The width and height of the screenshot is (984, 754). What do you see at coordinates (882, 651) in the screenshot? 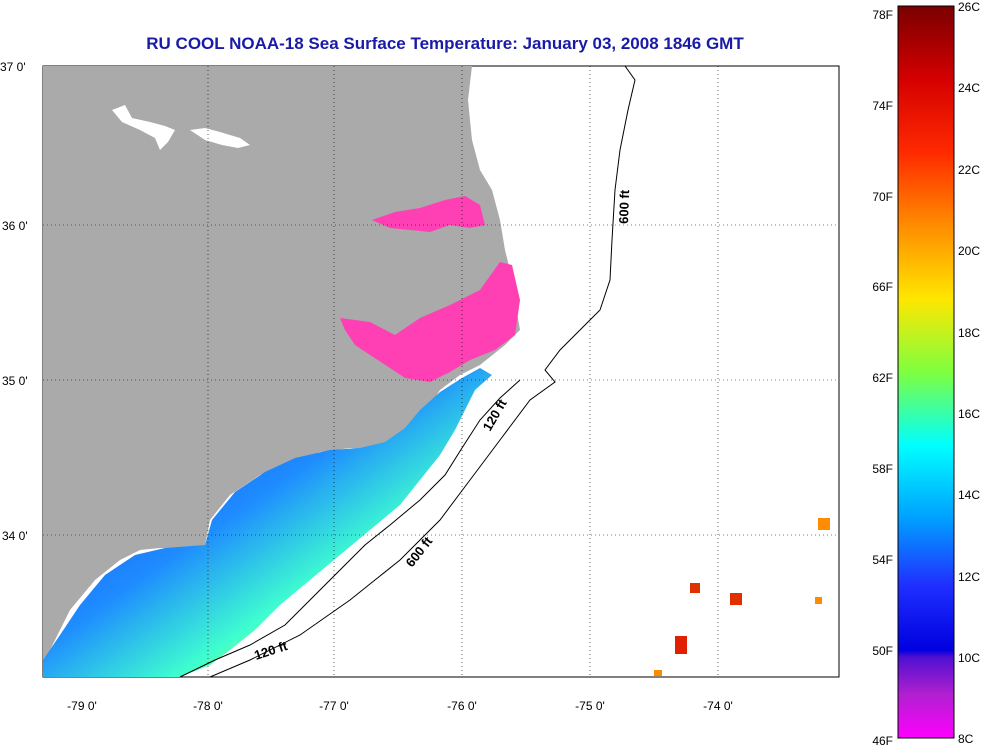
I see `fahrenheit-label: 50F` at bounding box center [882, 651].